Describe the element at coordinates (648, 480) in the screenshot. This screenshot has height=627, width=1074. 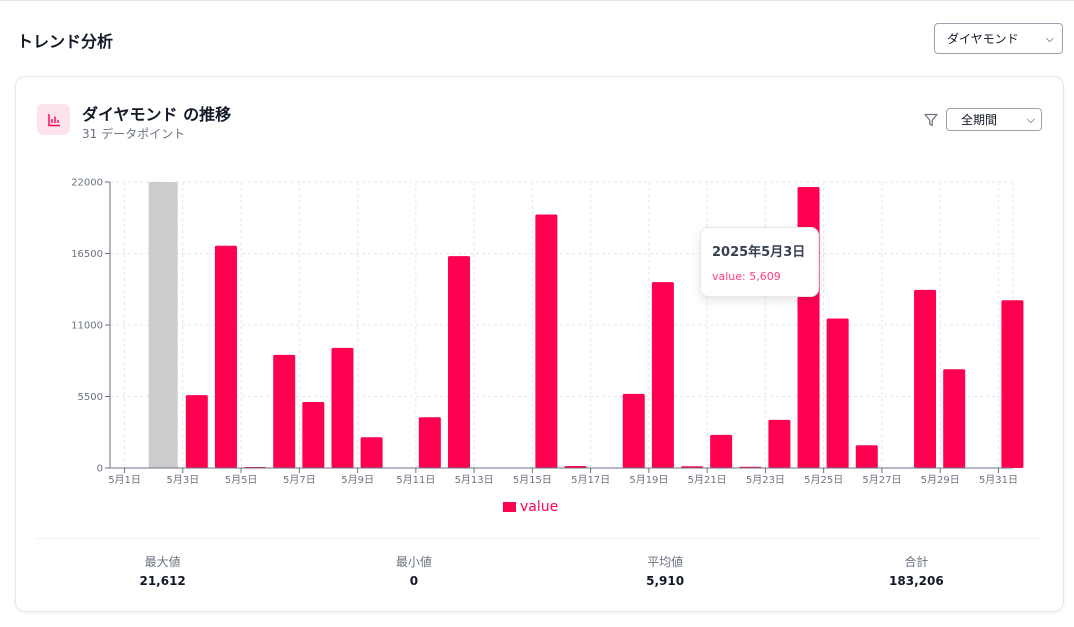
I see `x-tick-label: 5月19日` at that location.